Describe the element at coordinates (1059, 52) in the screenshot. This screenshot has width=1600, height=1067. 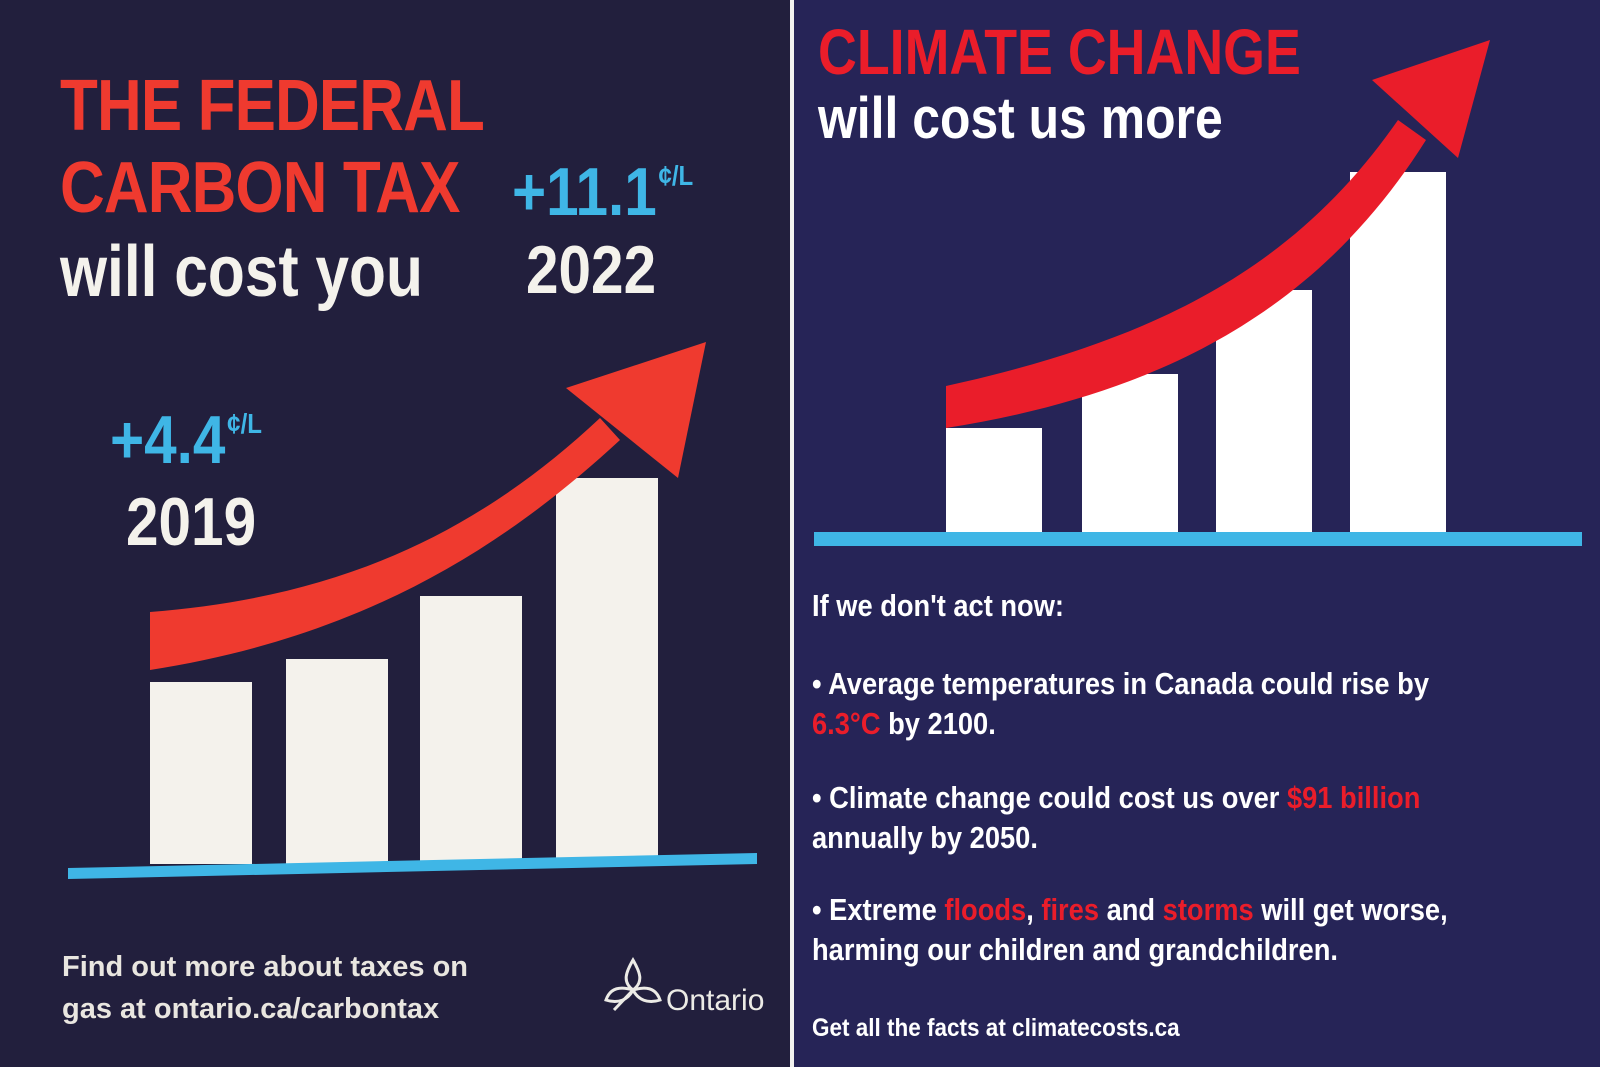
I see `headline-line-1: CLIMATE CHANGE` at that location.